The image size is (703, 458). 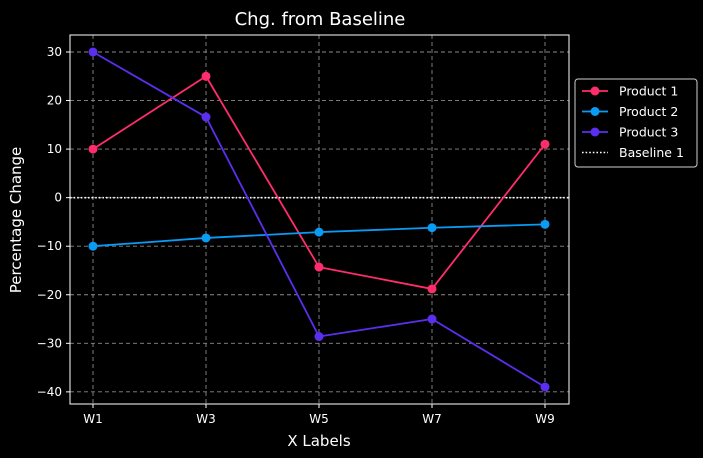 I want to click on x-ticks: W1 W3 W5 W7 W9, so click(x=319, y=415).